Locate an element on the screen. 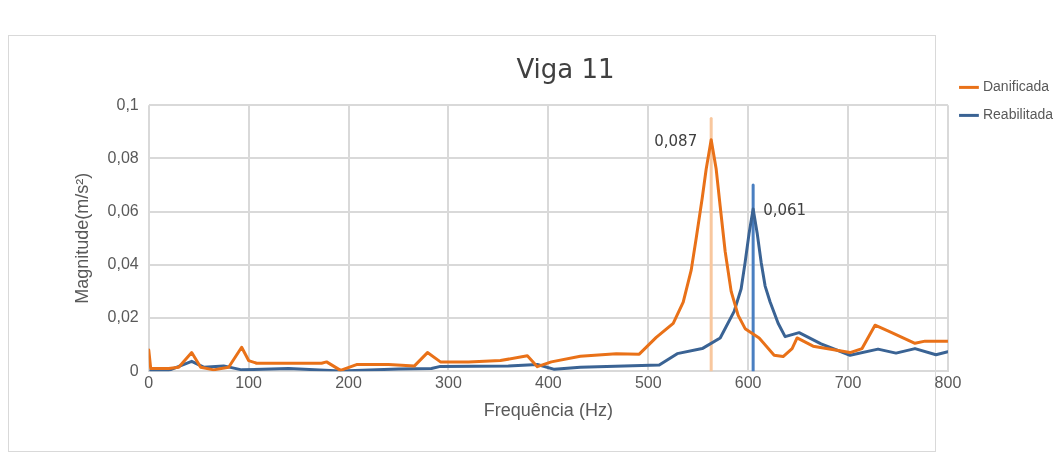 The height and width of the screenshot is (456, 1063). chart-title: Viga 11 is located at coordinates (565, 69).